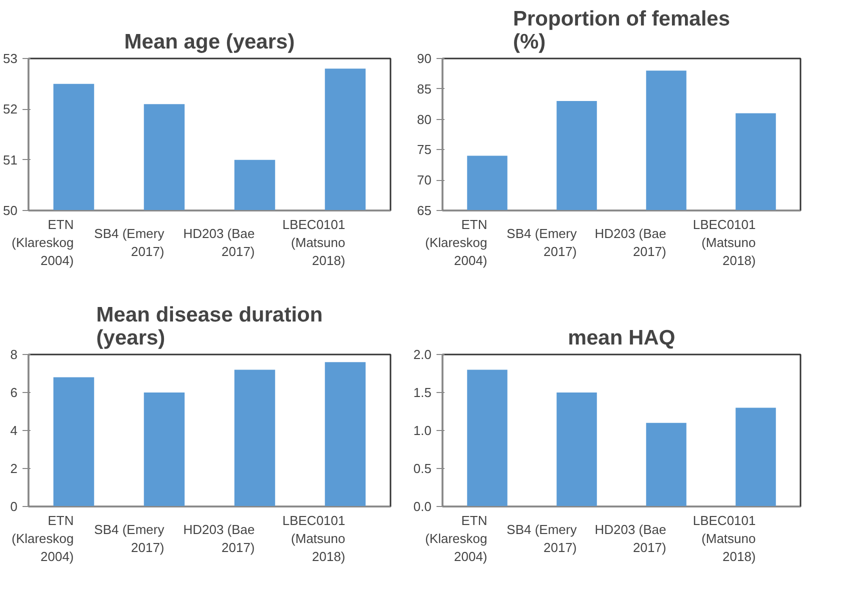 This screenshot has height=609, width=842. What do you see at coordinates (14, 506) in the screenshot?
I see `y-tick-label: 0` at bounding box center [14, 506].